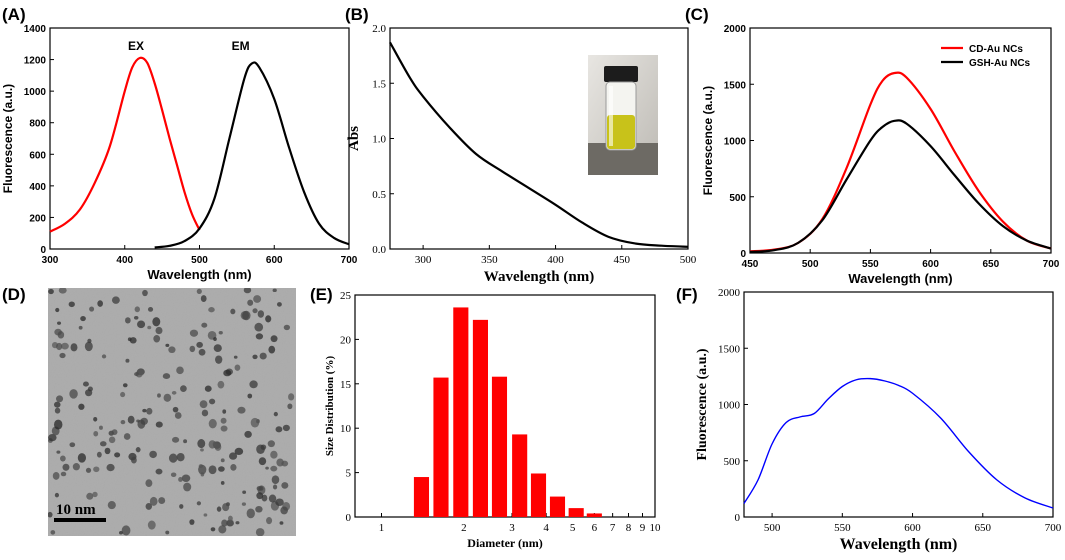  I want to click on chart-a-xtick-label: 500, so click(199, 260).